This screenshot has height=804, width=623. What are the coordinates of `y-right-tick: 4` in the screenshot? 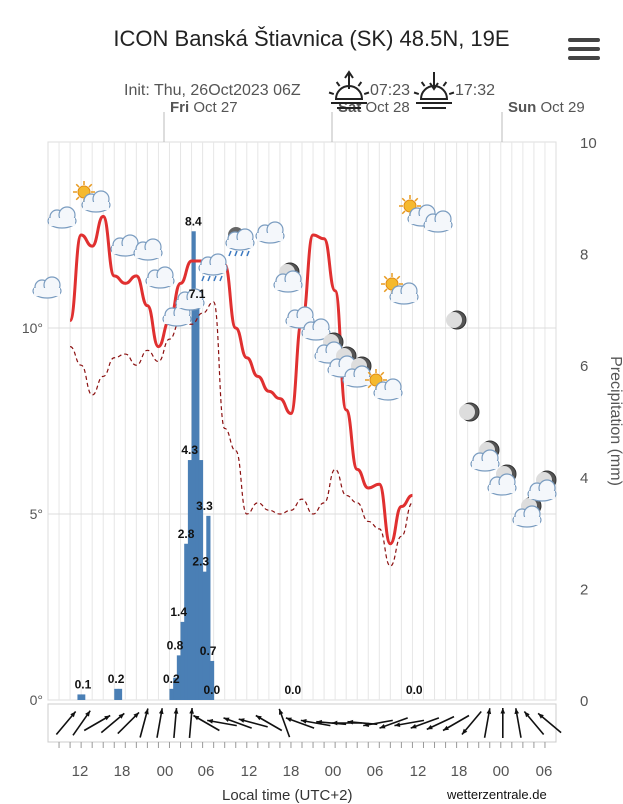 It's located at (584, 478).